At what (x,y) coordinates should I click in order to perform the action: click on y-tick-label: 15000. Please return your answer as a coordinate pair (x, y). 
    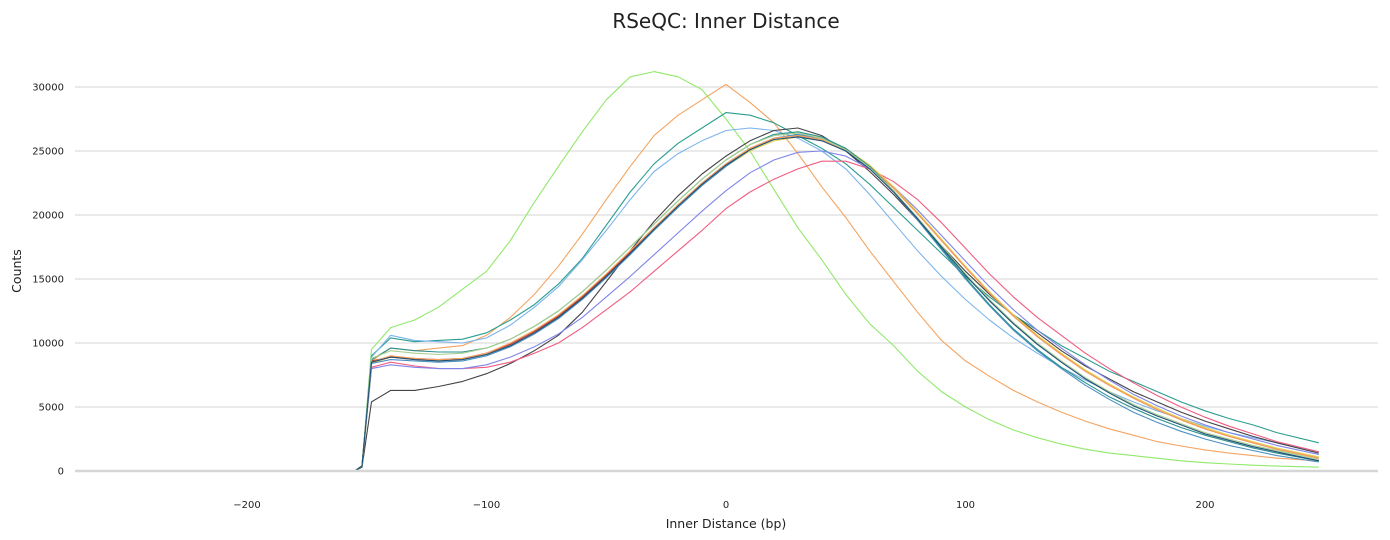
    Looking at the image, I should click on (48, 280).